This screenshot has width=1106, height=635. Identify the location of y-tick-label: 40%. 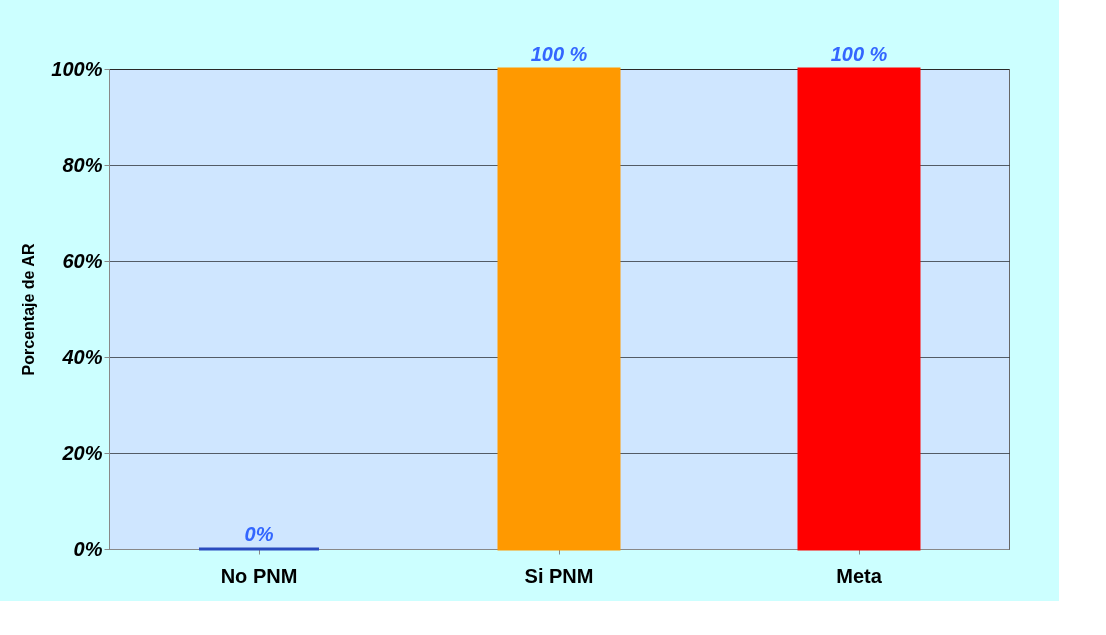
(82, 356).